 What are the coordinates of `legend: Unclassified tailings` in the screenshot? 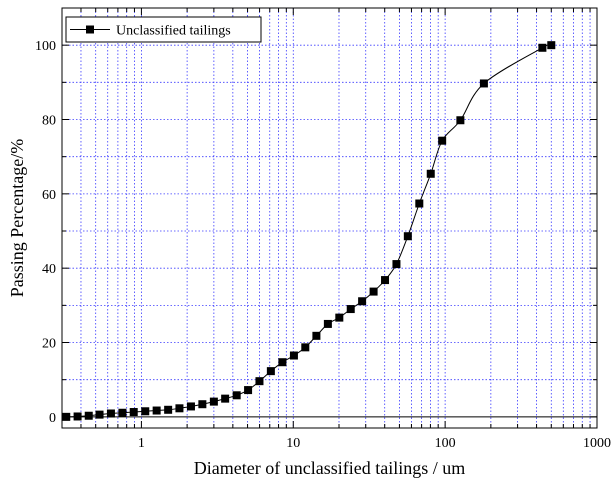 It's located at (163, 29).